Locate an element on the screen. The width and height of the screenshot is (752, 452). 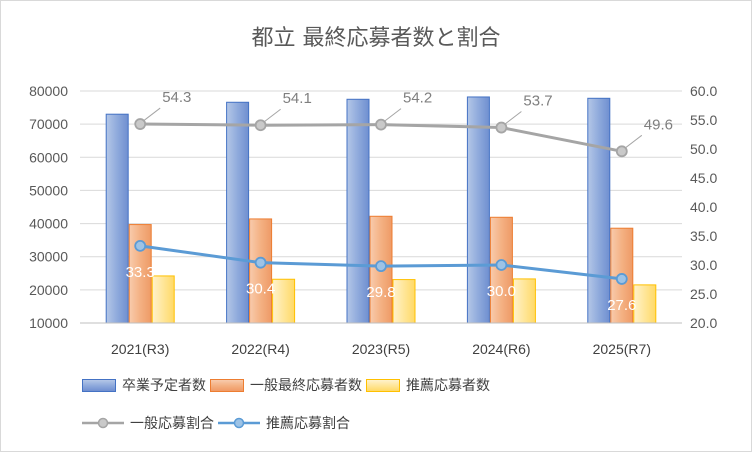
legend-label-general-ratio: 一般応募割合 is located at coordinates (172, 424).